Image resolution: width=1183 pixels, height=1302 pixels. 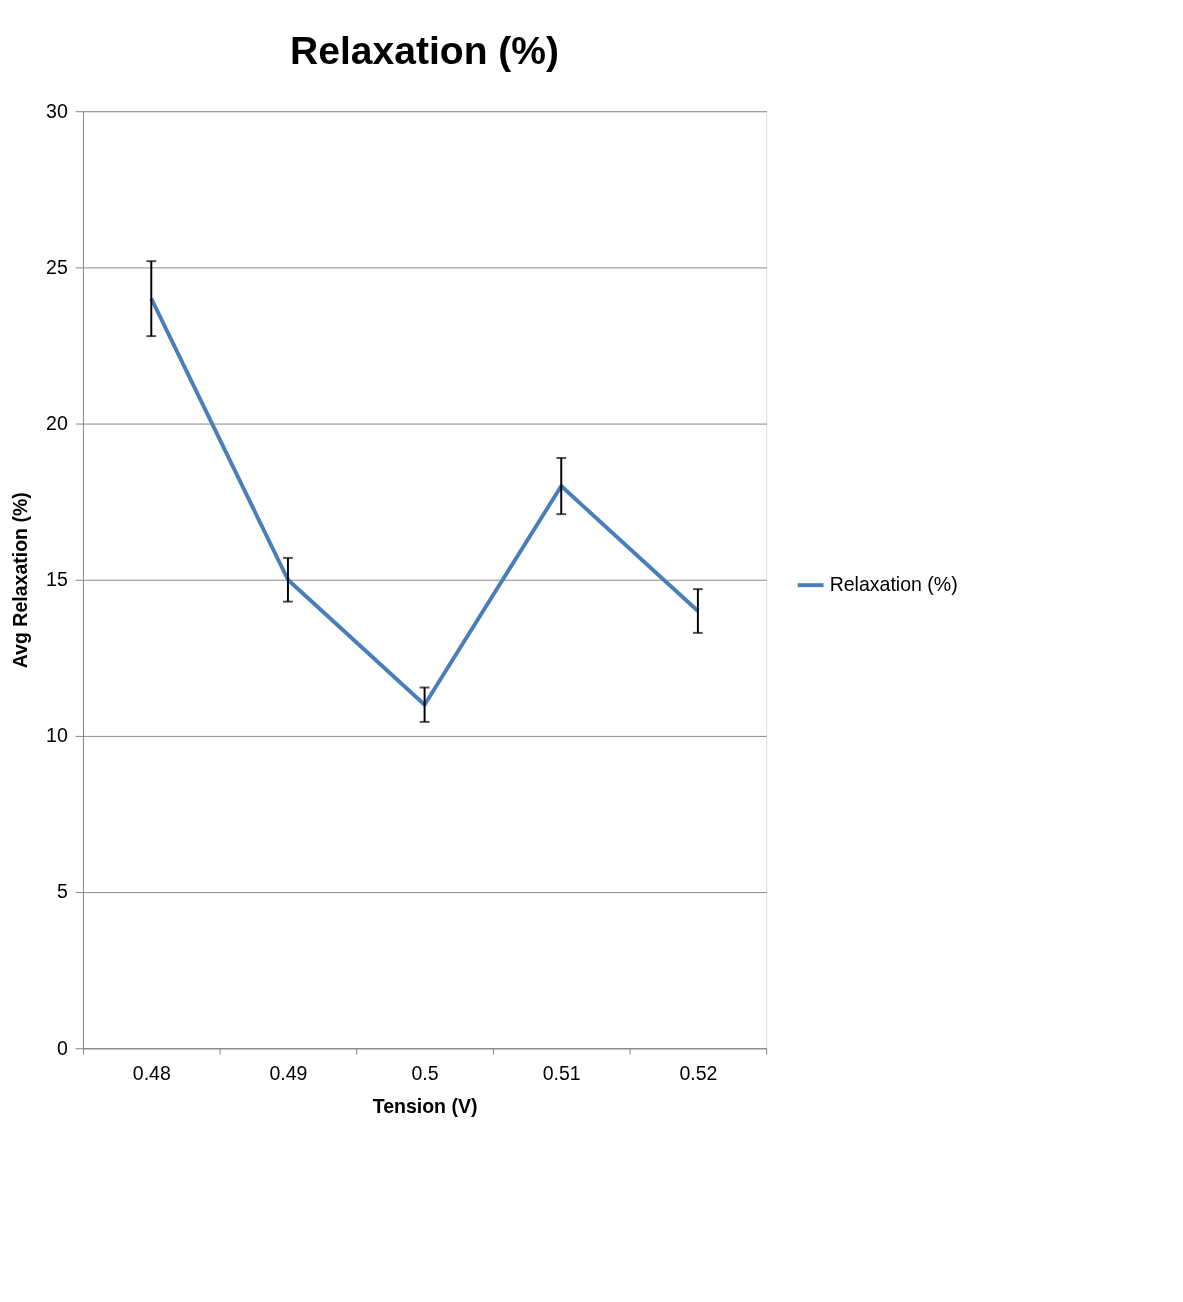 What do you see at coordinates (561, 1073) in the screenshot?
I see `x-tick-label: 0.51` at bounding box center [561, 1073].